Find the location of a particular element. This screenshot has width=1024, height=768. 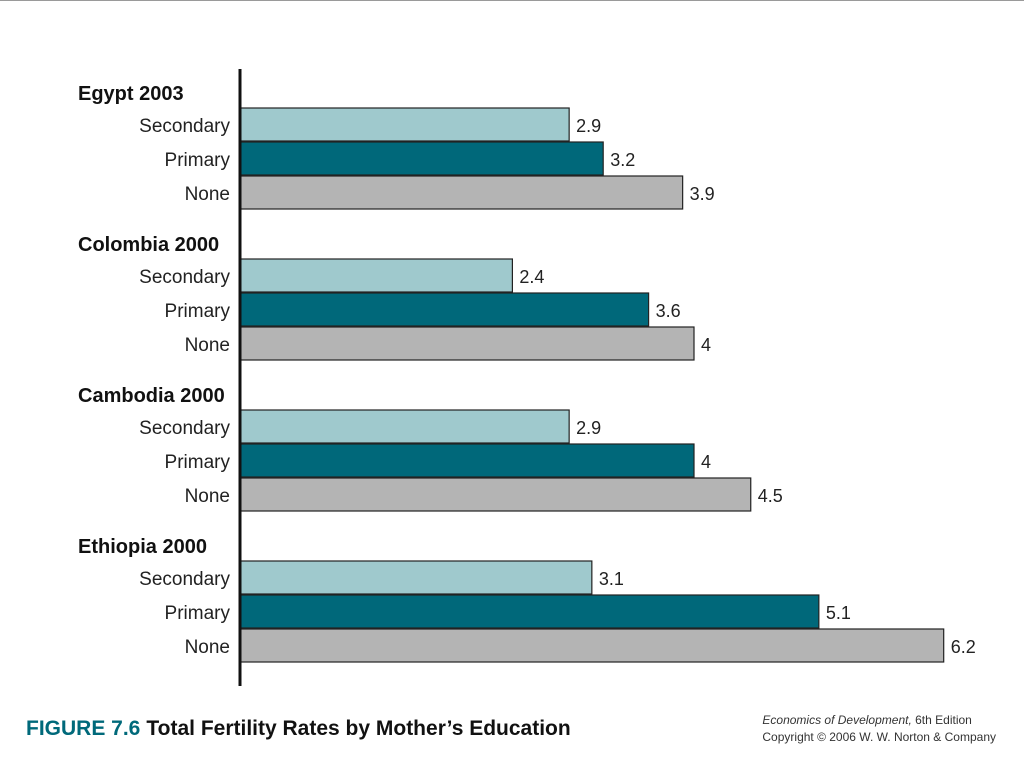

value-label-egypt-2003-none: 3.9 is located at coordinates (702, 194).